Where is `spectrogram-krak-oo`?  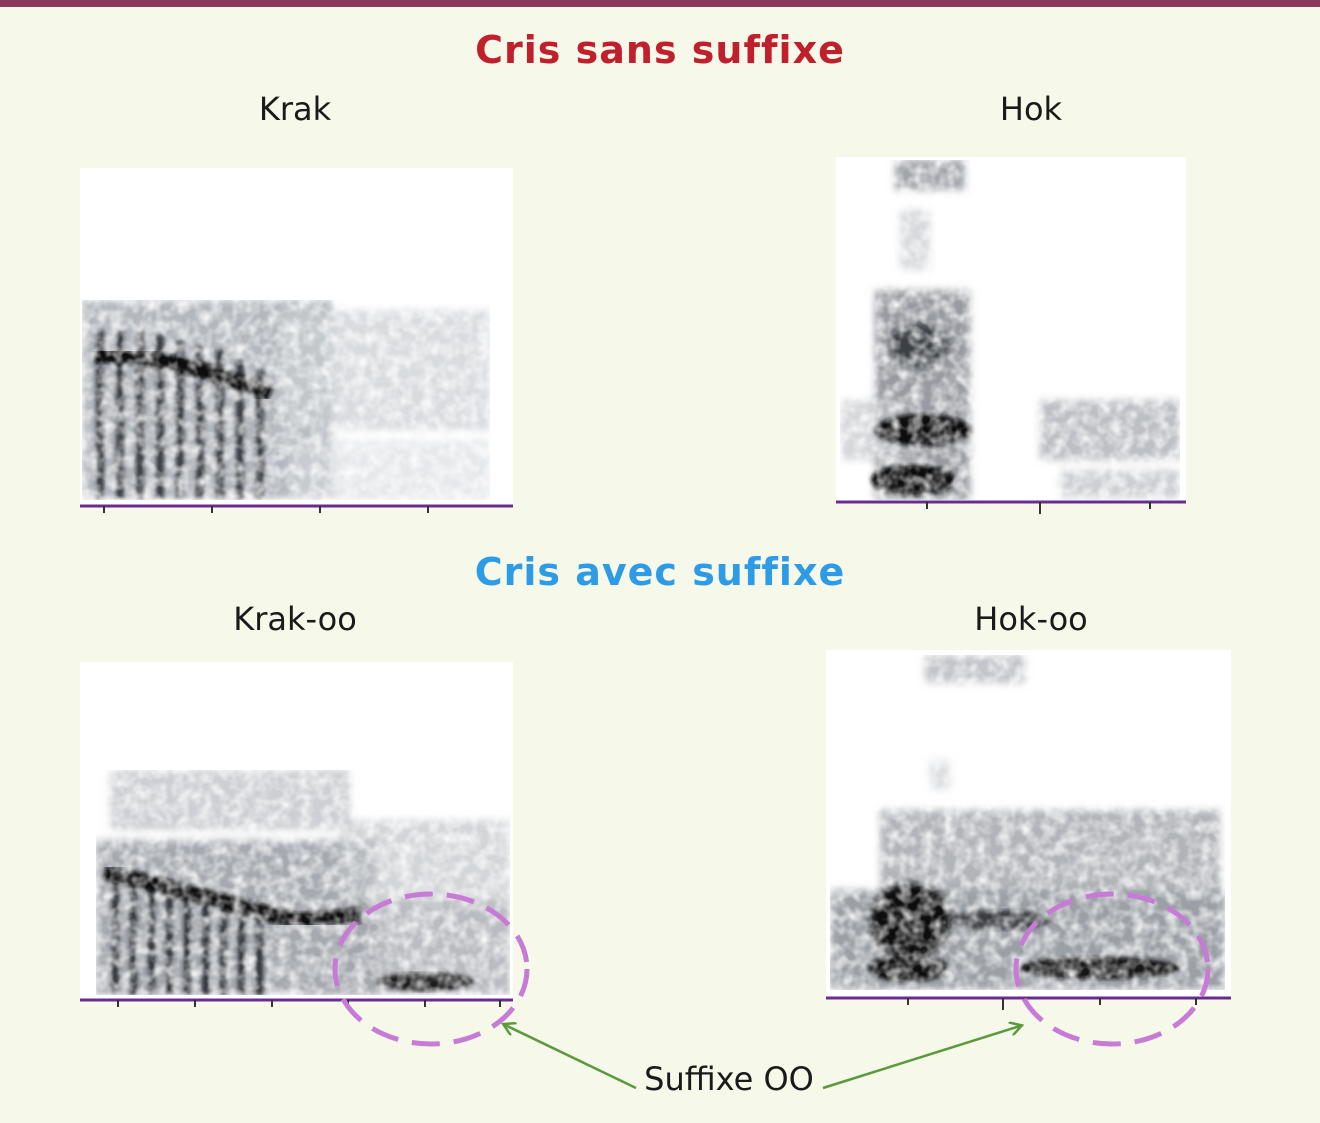 spectrogram-krak-oo is located at coordinates (296, 834).